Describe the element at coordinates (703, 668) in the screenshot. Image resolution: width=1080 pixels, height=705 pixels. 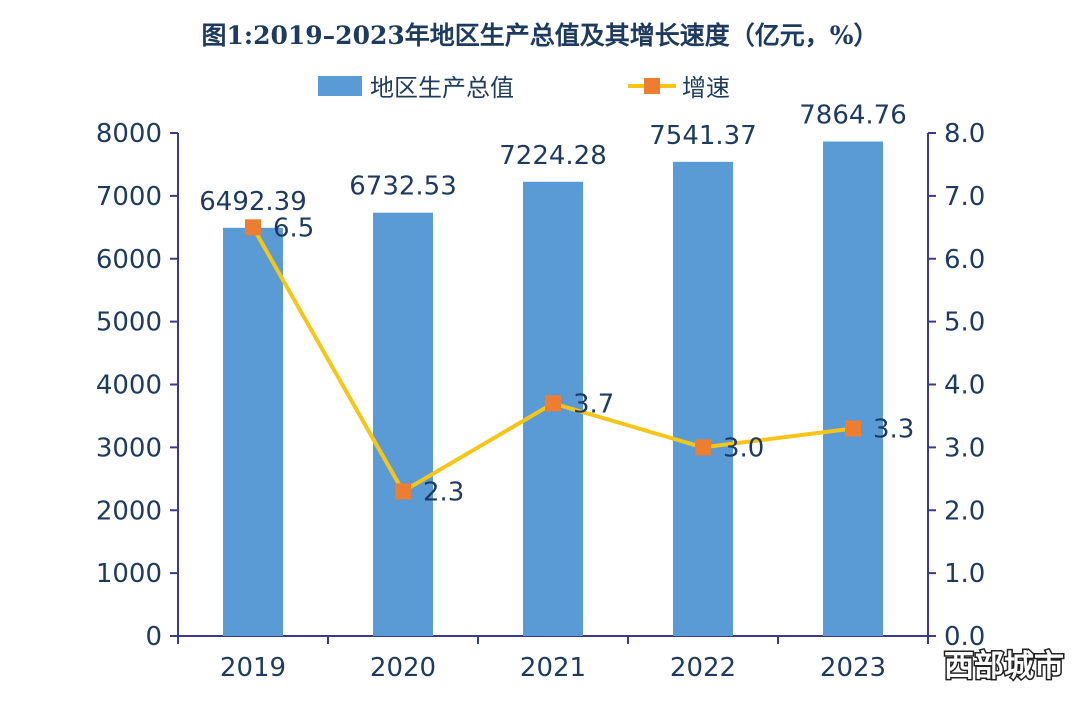
I see `x-tick-label: 2022` at that location.